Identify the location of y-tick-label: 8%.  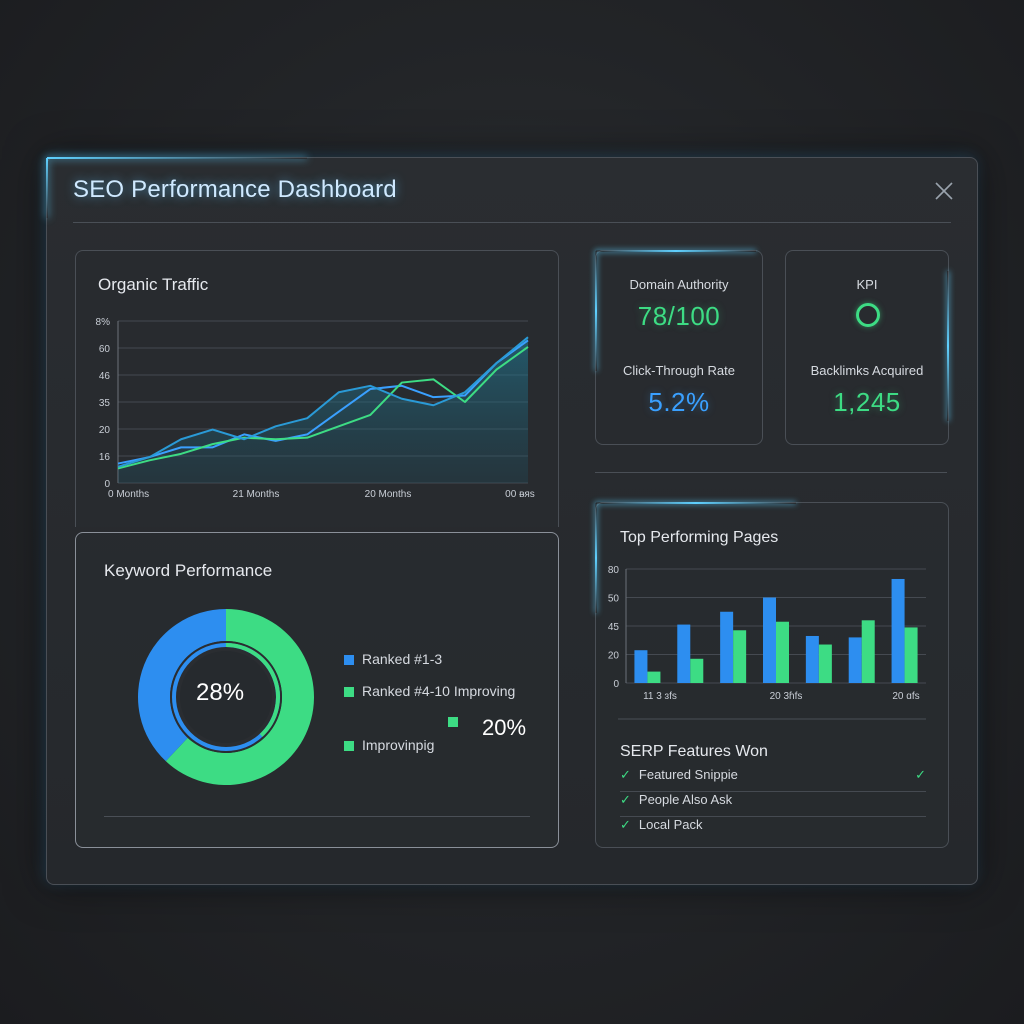
(103, 322).